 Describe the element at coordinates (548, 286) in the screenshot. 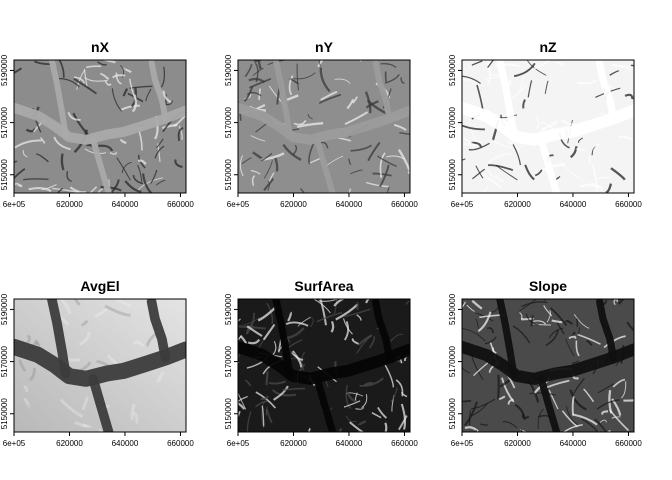

I see `panel-title: Slope` at that location.